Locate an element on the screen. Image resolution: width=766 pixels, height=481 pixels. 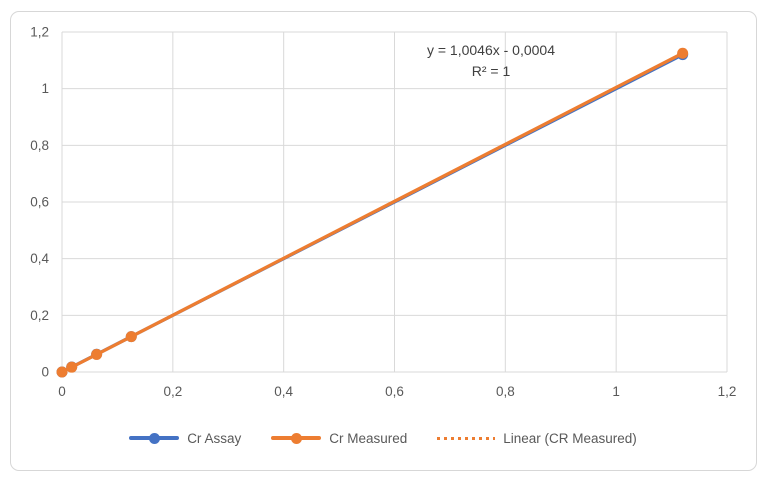
equation-text: y = 1,0046x - 0,0004 is located at coordinates (491, 50).